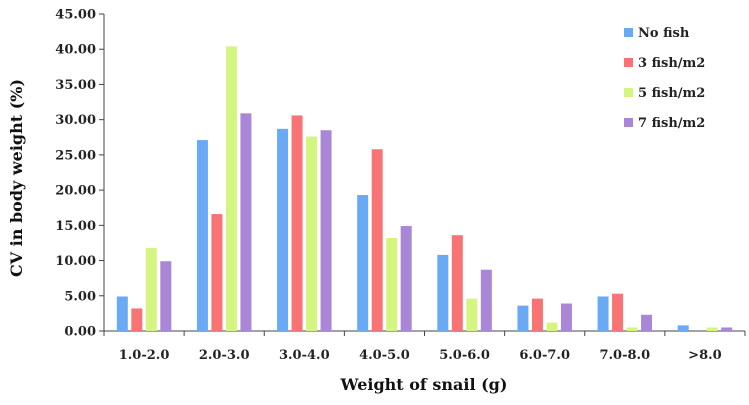 The width and height of the screenshot is (749, 405). Describe the element at coordinates (75, 261) in the screenshot. I see `y-tick-label: 10.00` at that location.